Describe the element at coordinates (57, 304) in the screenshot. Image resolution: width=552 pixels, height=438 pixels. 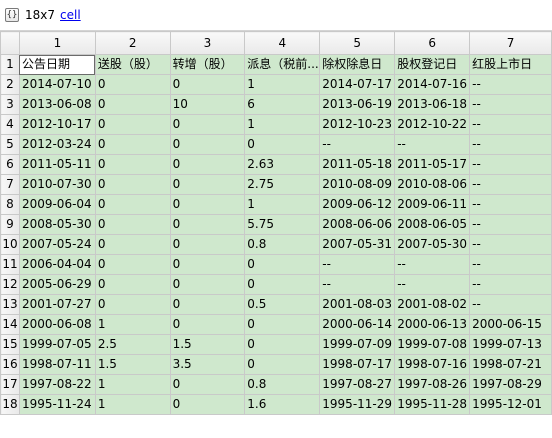
I see `table-cell: 2001-07-27` at that location.